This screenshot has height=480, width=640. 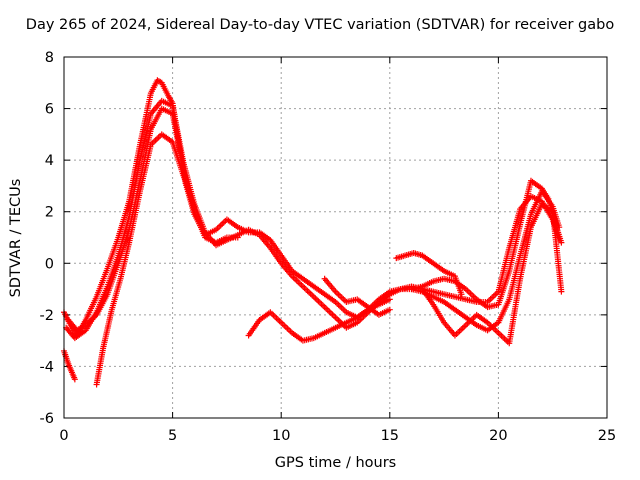 I want to click on y-tick-label: 8, so click(x=49, y=58).